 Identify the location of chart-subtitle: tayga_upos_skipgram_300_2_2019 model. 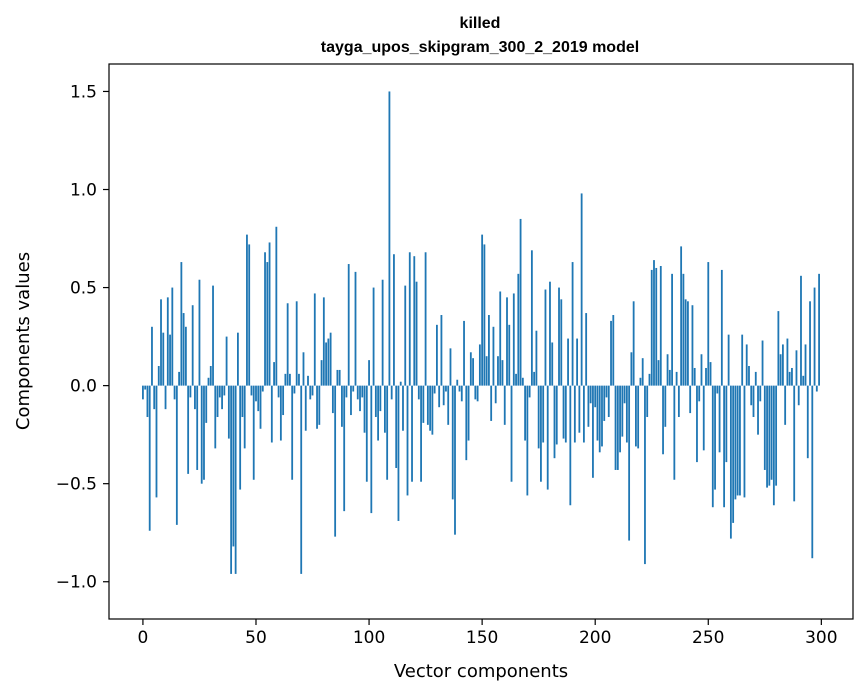
(480, 47).